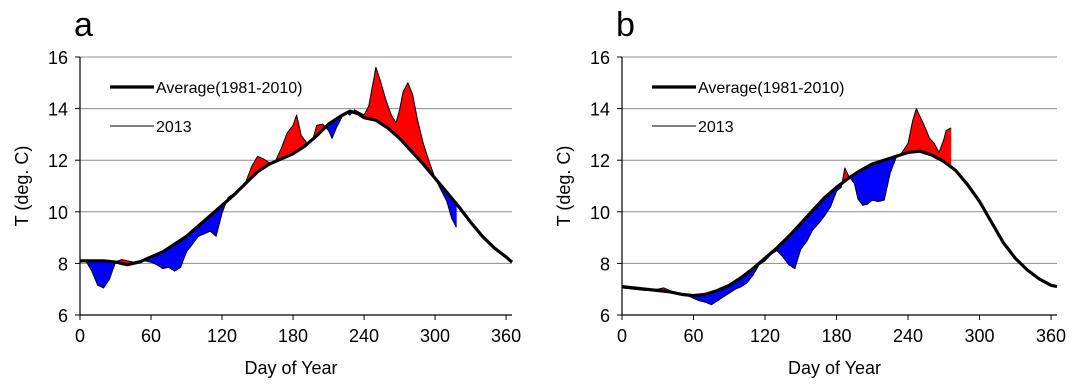 The width and height of the screenshot is (1073, 384). I want to click on anomaly-fill-cold, so click(456, 215).